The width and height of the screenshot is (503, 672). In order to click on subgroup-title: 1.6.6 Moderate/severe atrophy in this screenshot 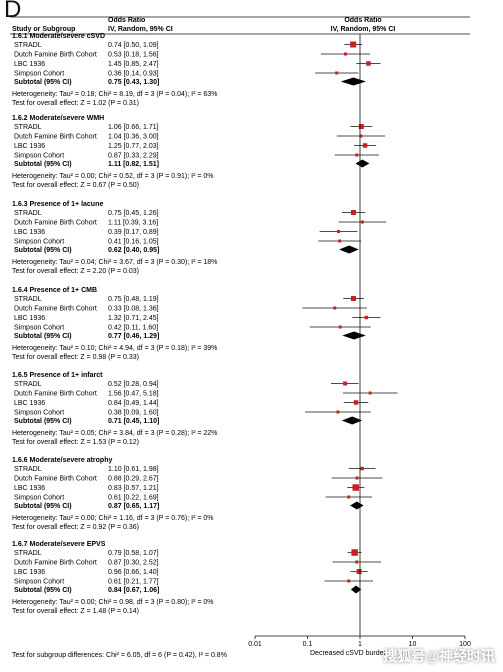, I will do `click(62, 460)`.